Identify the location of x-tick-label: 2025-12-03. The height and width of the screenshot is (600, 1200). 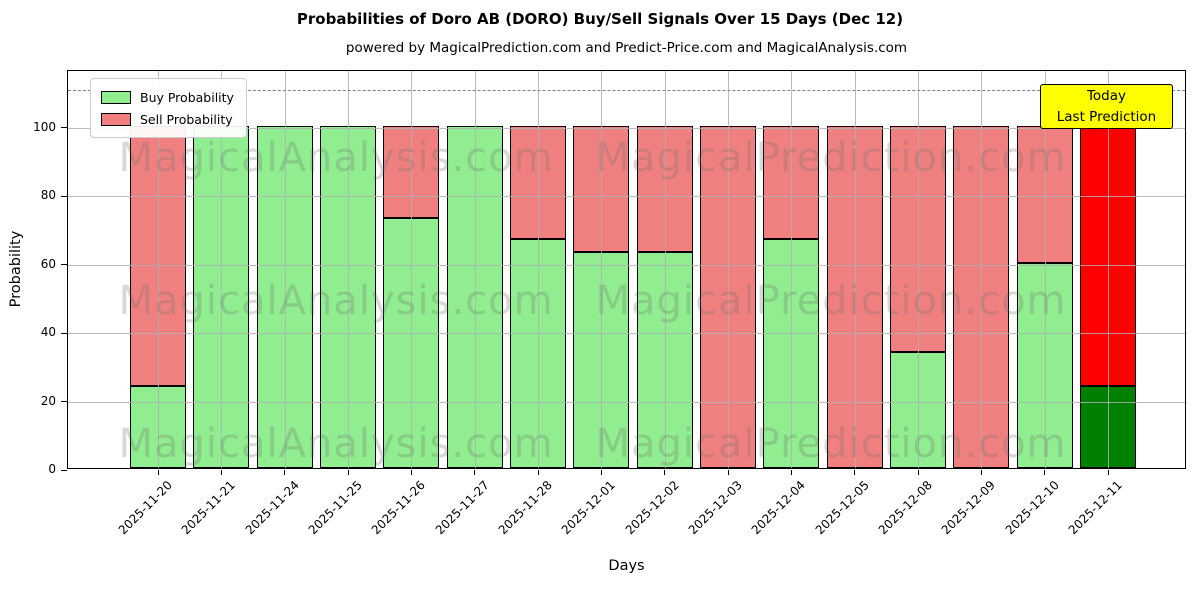
(715, 508).